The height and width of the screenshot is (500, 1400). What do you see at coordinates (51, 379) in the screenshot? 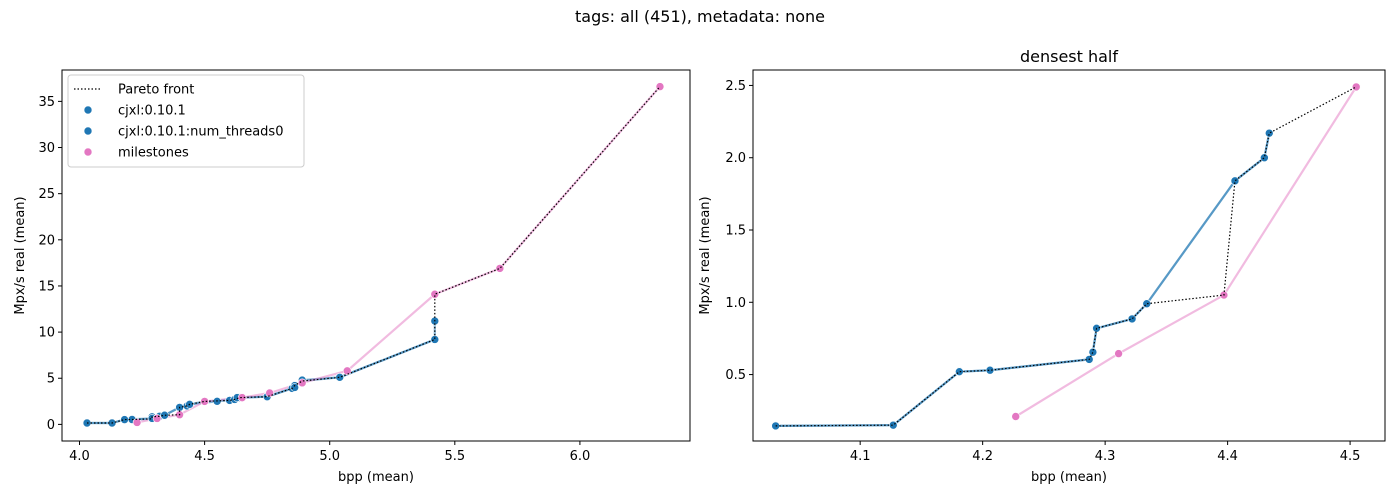
I see `y-tick-label: 5` at bounding box center [51, 379].